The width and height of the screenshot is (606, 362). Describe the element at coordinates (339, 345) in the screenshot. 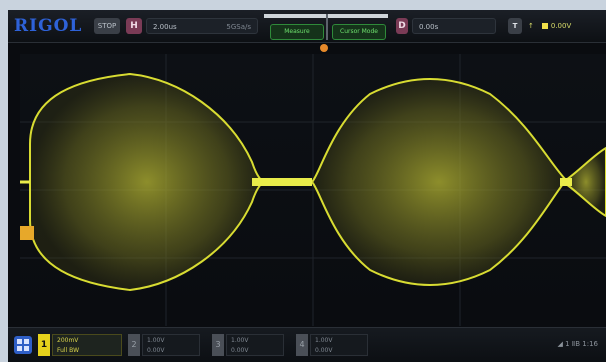

I see `channel-4-settings: 1.00V 0.00V` at that location.